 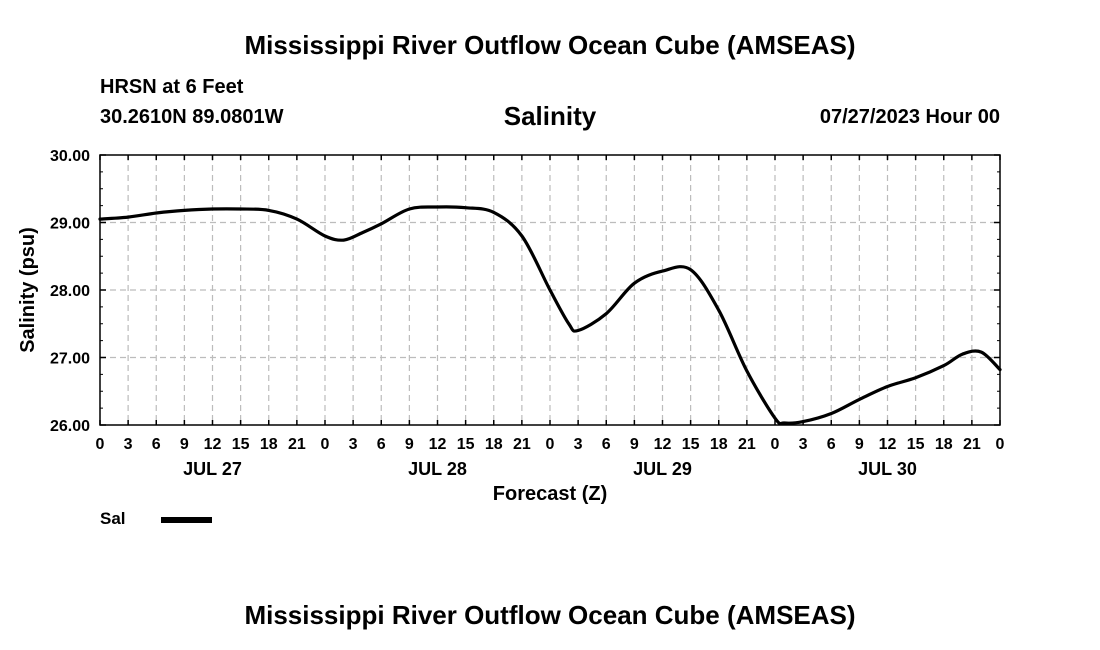 What do you see at coordinates (113, 518) in the screenshot?
I see `legend-label: Sal` at bounding box center [113, 518].